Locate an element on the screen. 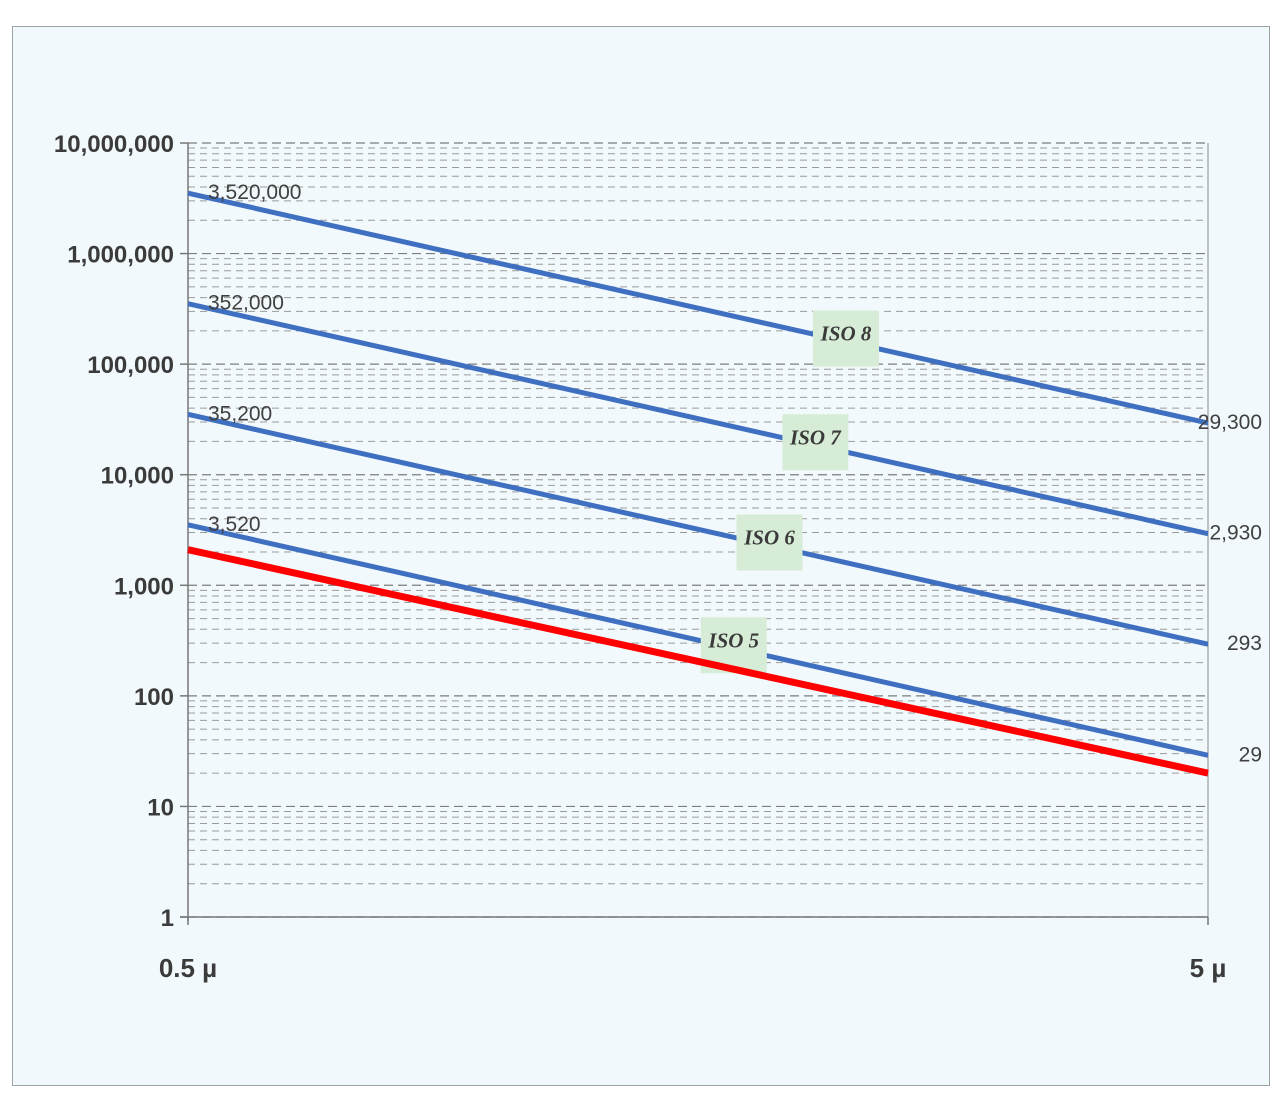  y-tick-label: 10,000,000 is located at coordinates (114, 144).